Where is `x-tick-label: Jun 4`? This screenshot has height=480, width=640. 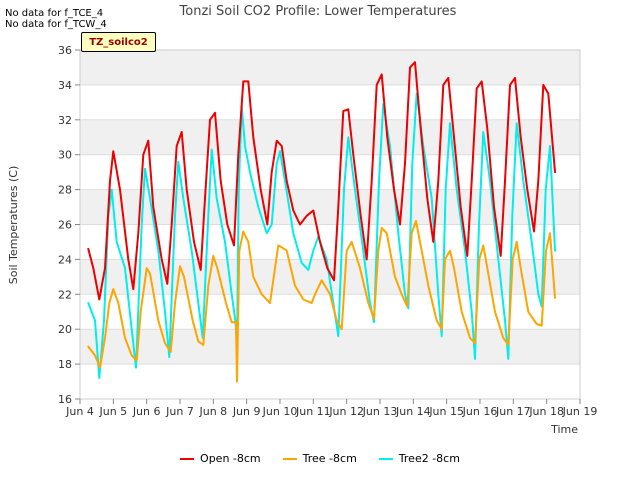 x-tick-label: Jun 4 is located at coordinates (79, 411).